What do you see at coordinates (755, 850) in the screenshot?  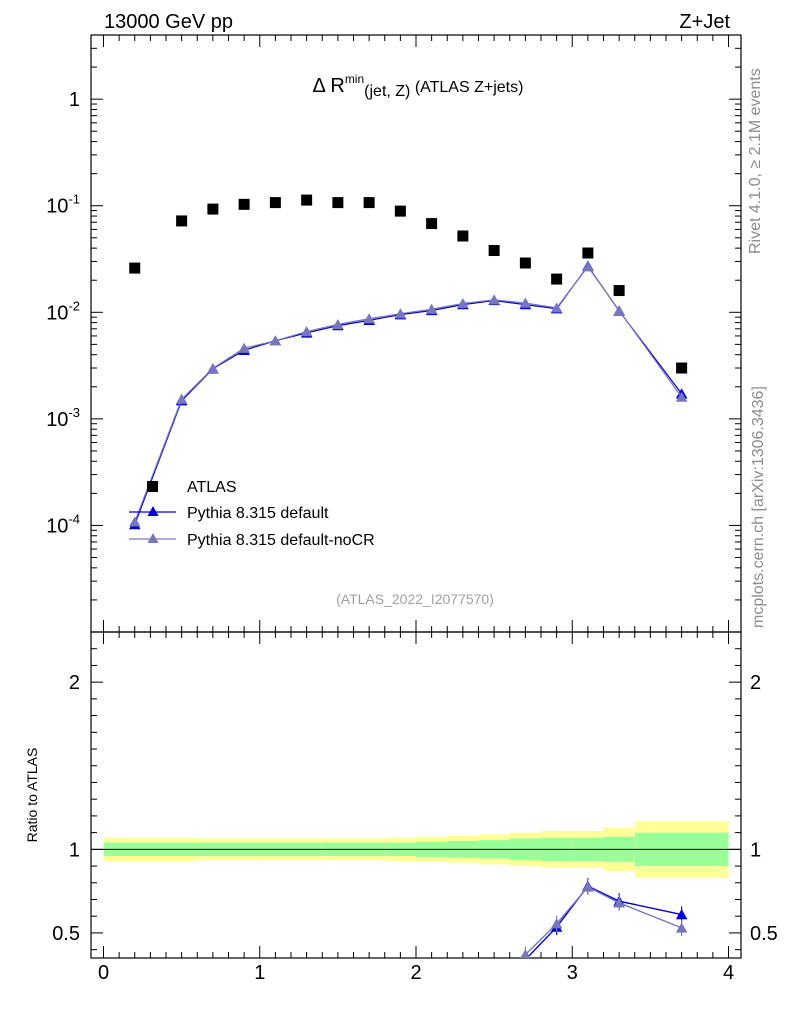 I see `ratio-y-tick-label-right: 1` at bounding box center [755, 850].